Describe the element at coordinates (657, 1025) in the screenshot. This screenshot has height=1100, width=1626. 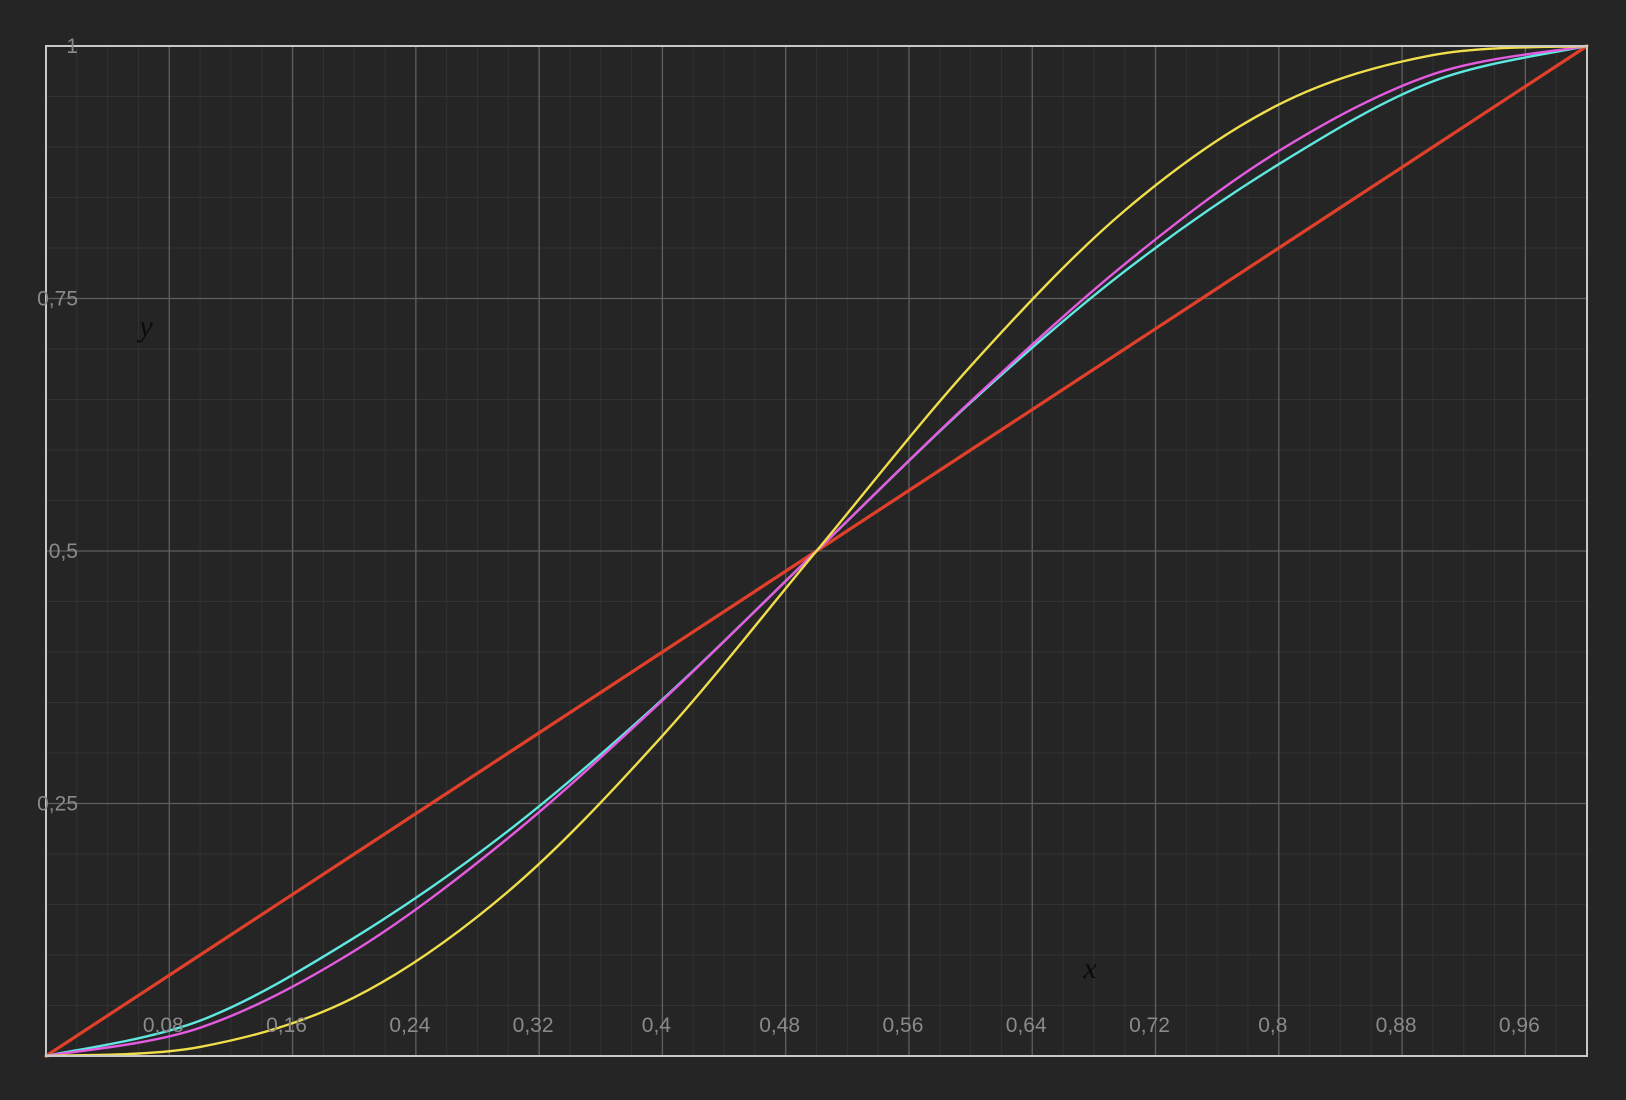
I see `x-tick-label: 0,4` at that location.